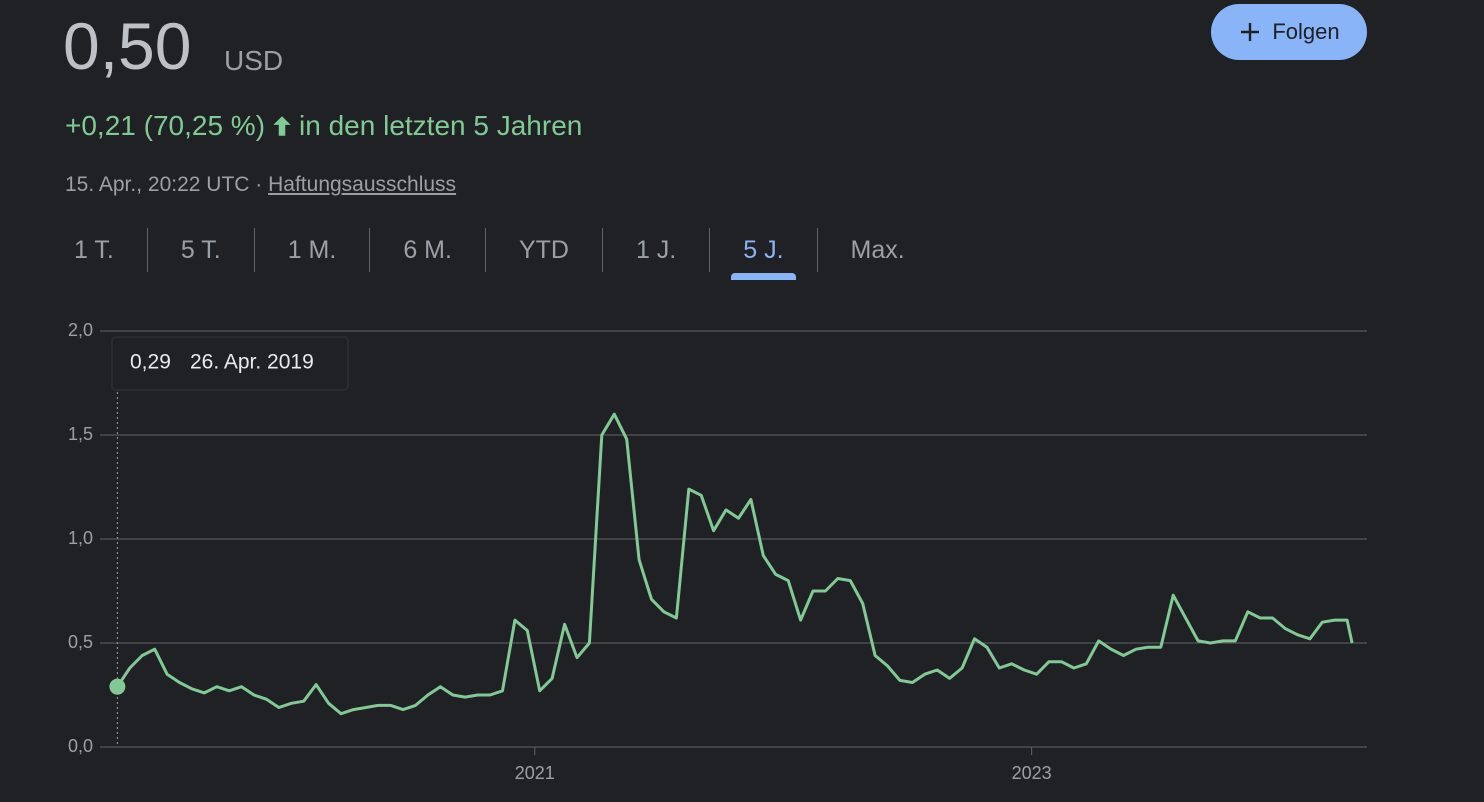  I want to click on change: +0,21 (70,25 %) in den letzten 5 Jahren, so click(323, 126).